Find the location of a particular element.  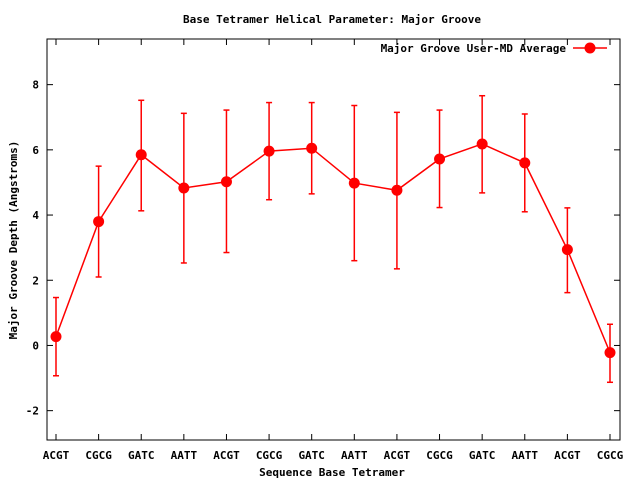

y-tick-label: 8 is located at coordinates (35, 85).